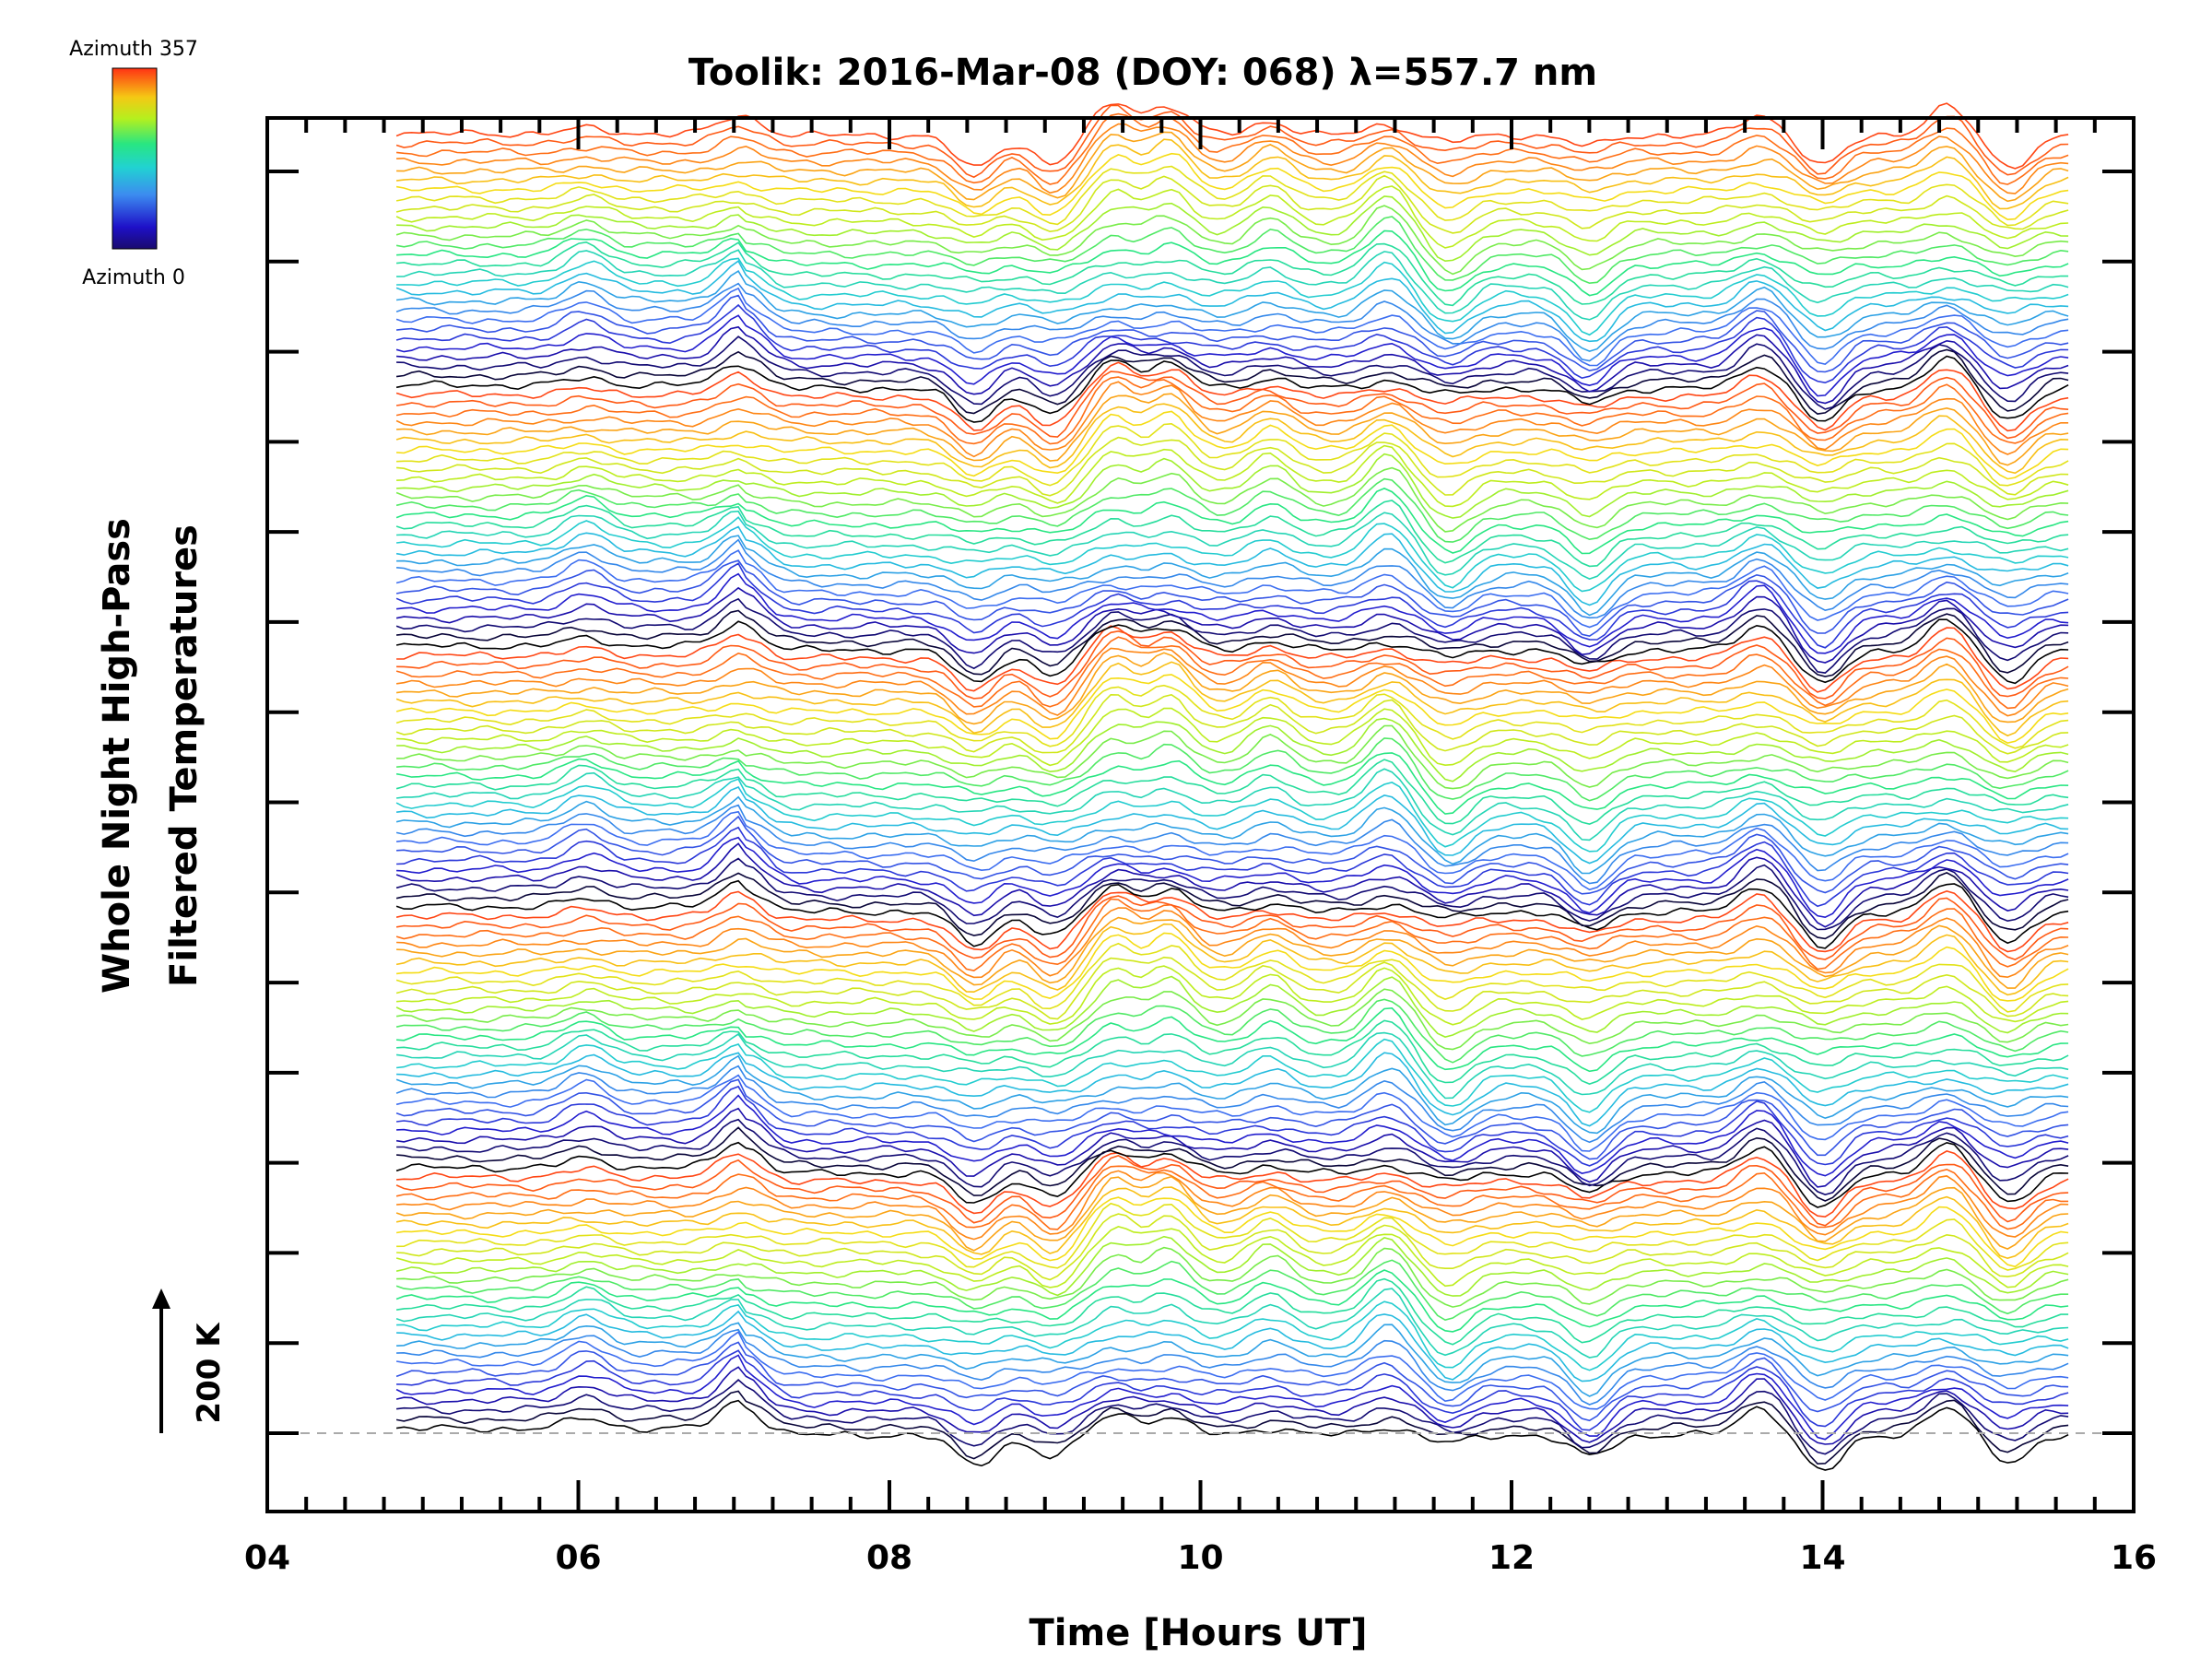  Describe the element at coordinates (209, 1373) in the screenshot. I see `scale-label: 200 K` at that location.